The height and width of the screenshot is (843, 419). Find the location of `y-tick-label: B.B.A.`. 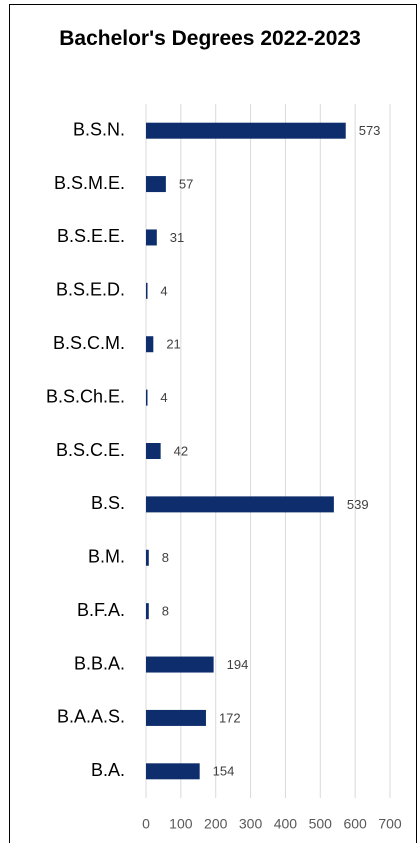

y-tick-label: B.B.A. is located at coordinates (99, 663).